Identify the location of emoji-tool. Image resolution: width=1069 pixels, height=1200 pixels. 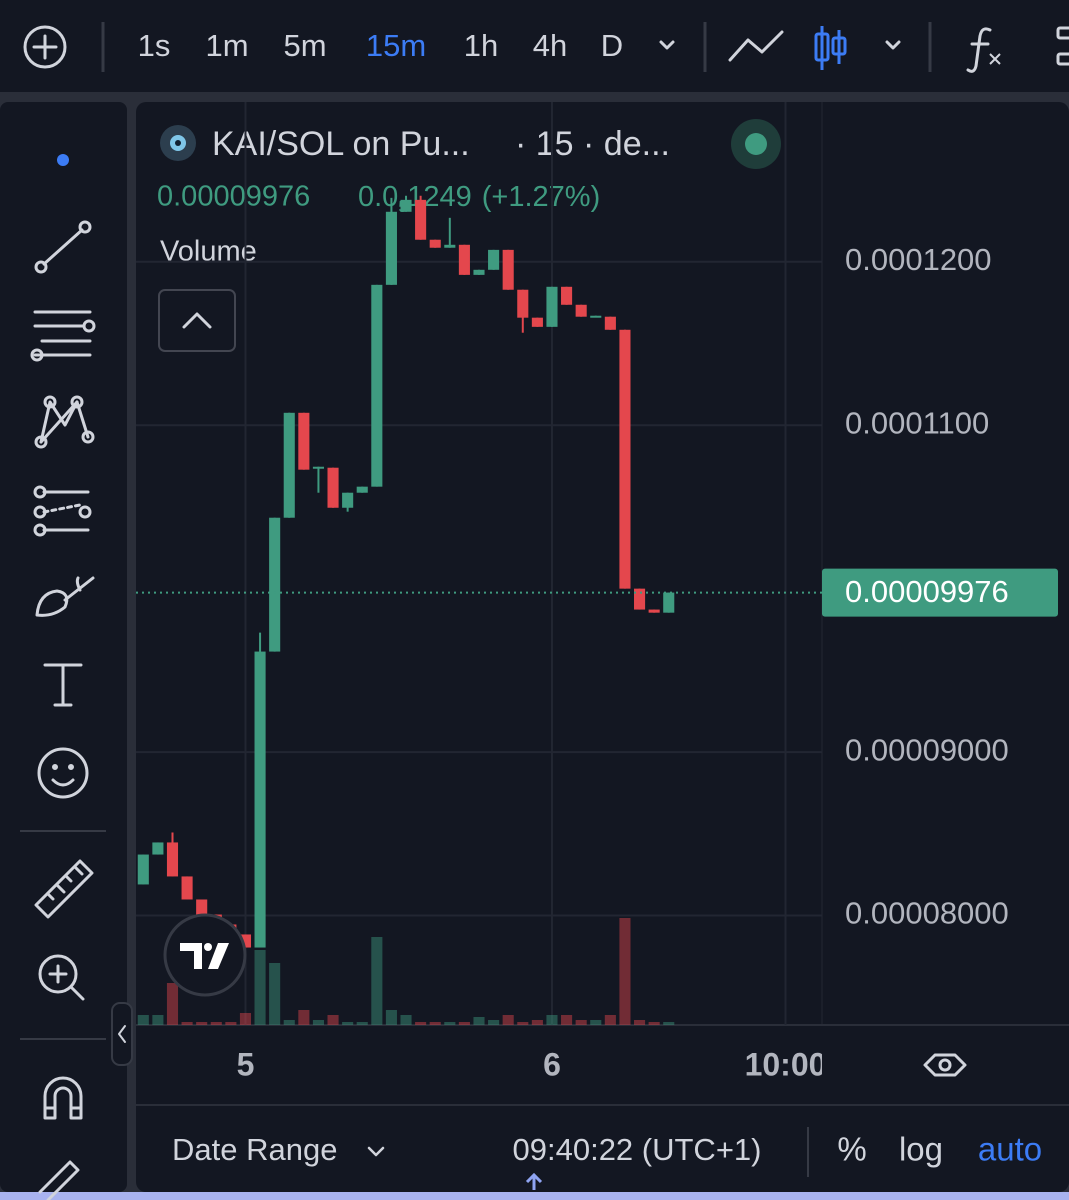
(63, 773).